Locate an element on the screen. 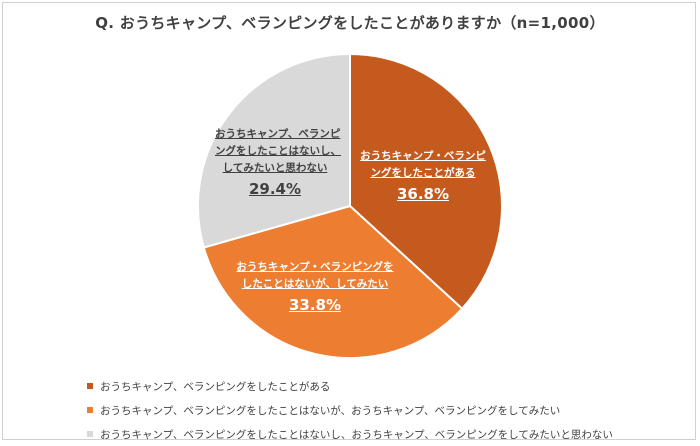 This screenshot has width=700, height=446. slice-label-done: おうちキャンプ・ベランピ ングをしたことがある 36.8% is located at coordinates (423, 175).